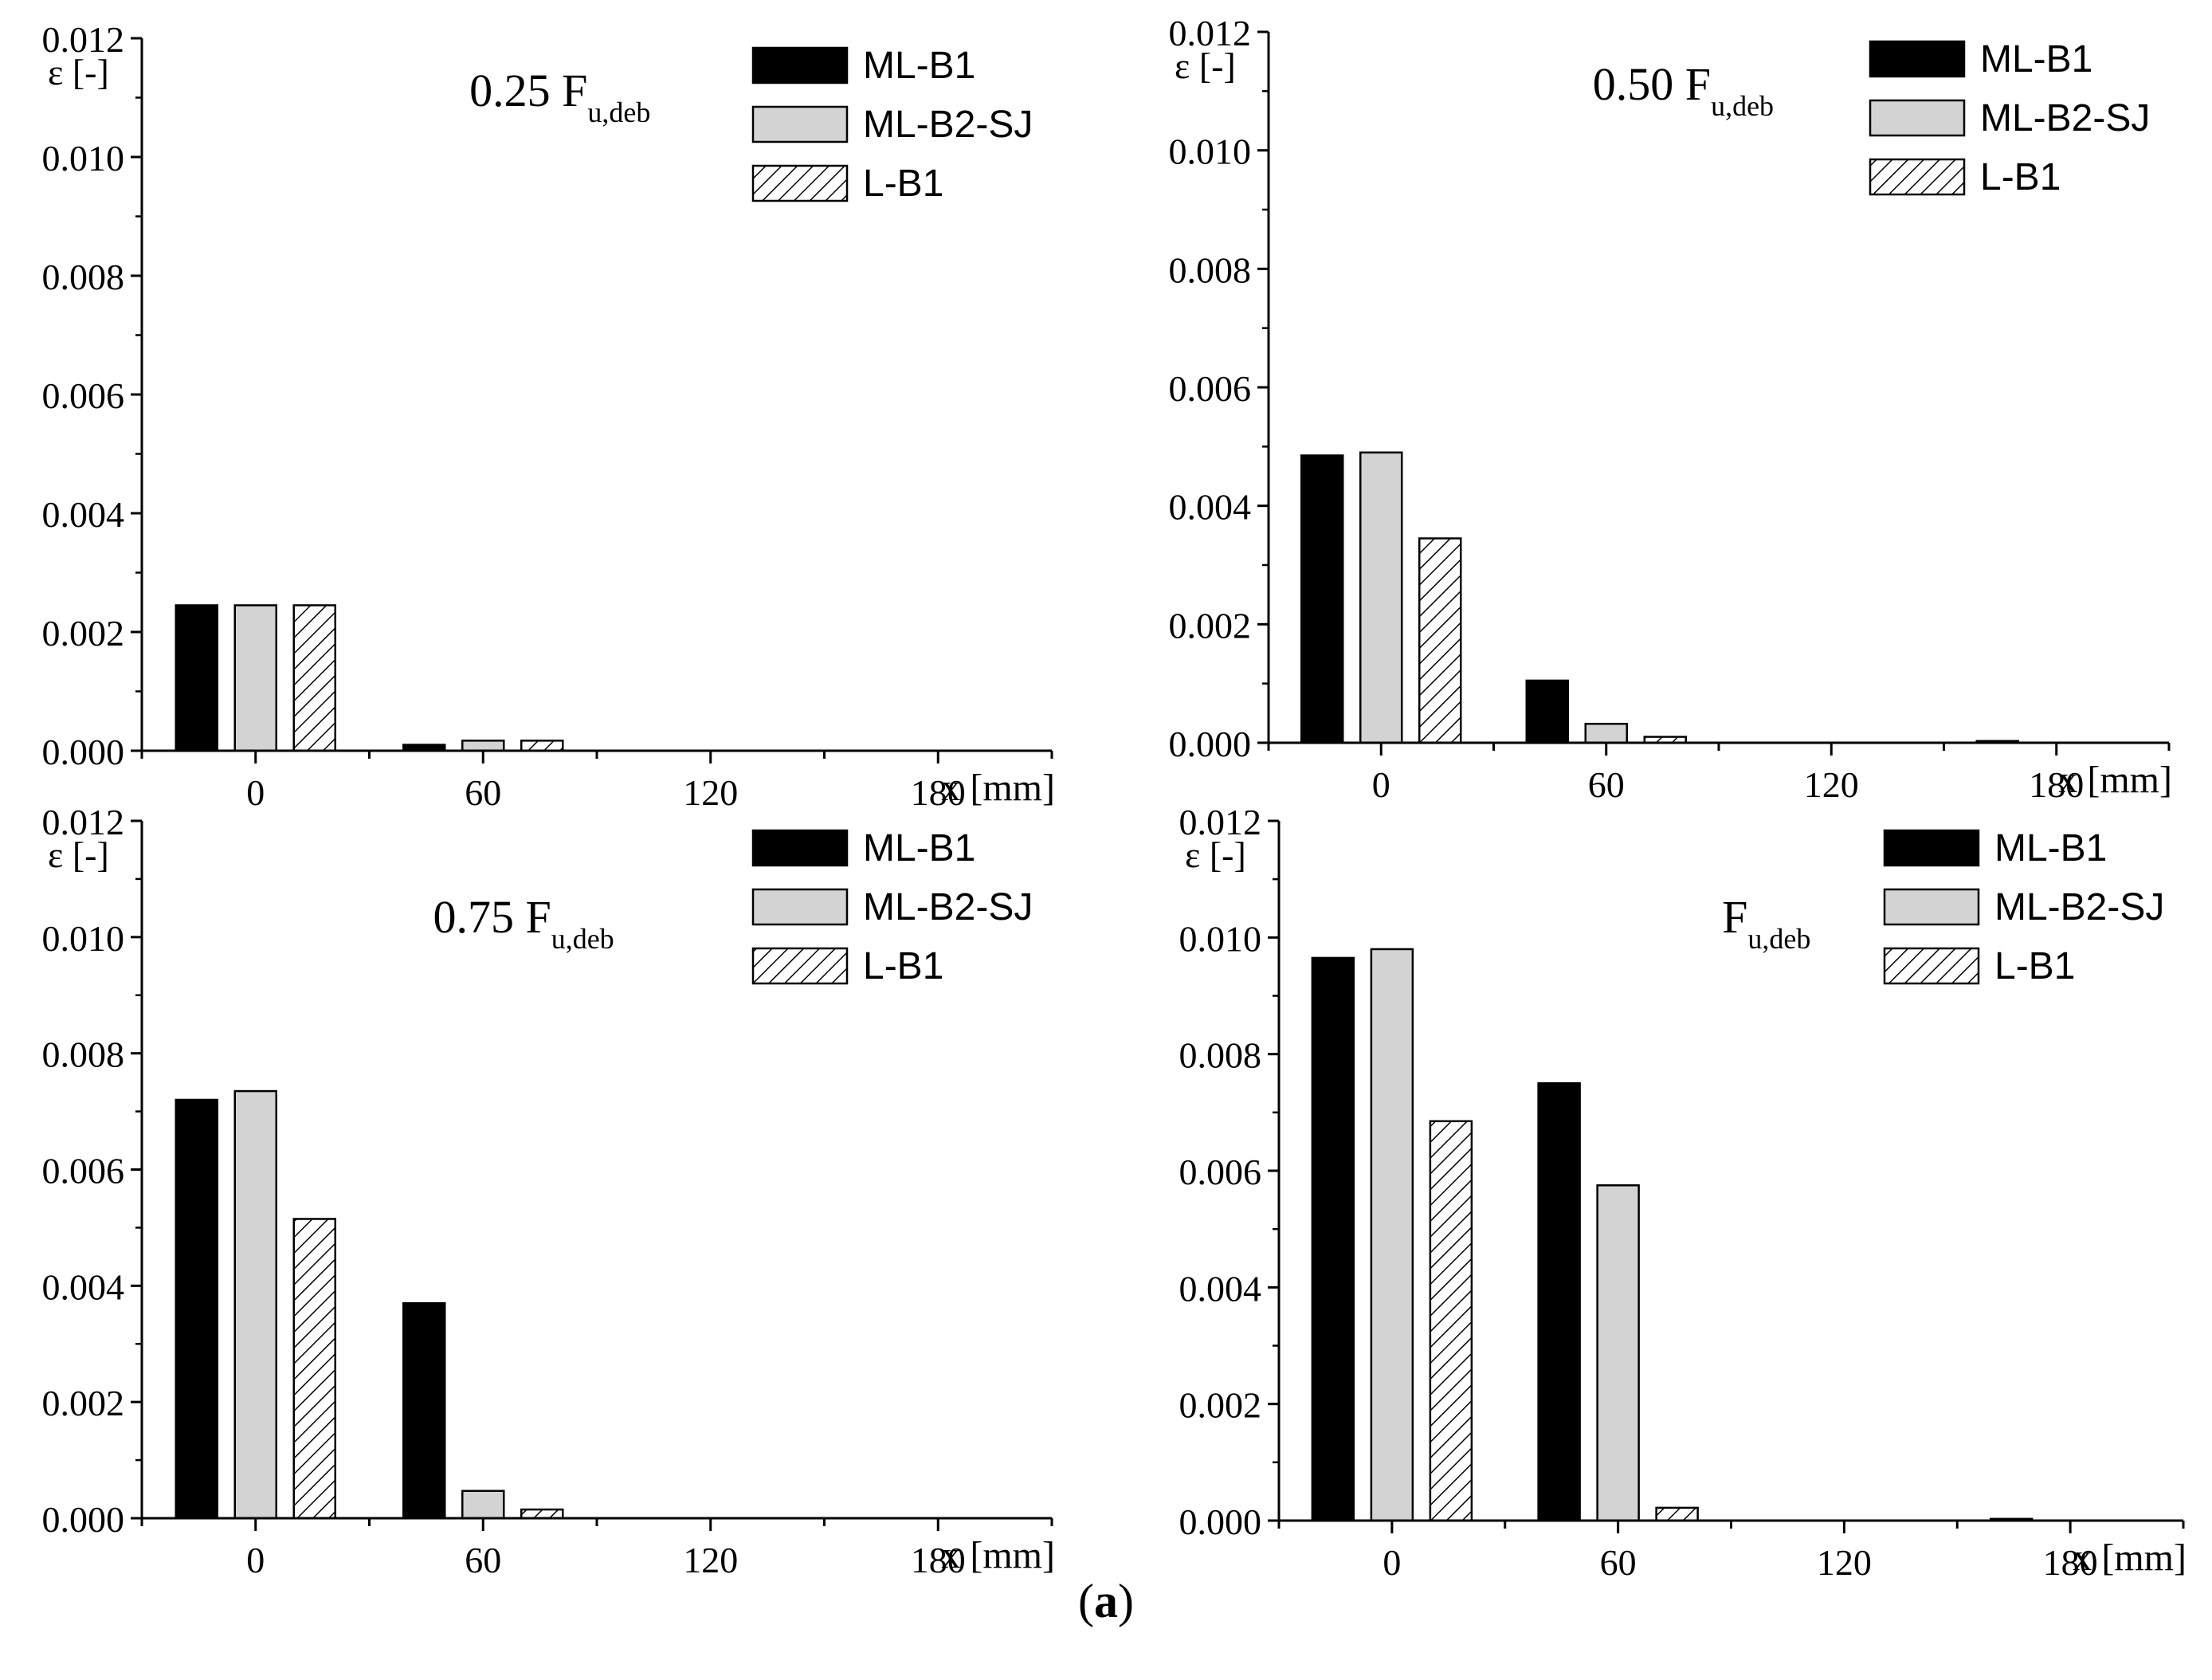 The image size is (2212, 1680). I want to click on figure-caption: (a), so click(1106, 1601).